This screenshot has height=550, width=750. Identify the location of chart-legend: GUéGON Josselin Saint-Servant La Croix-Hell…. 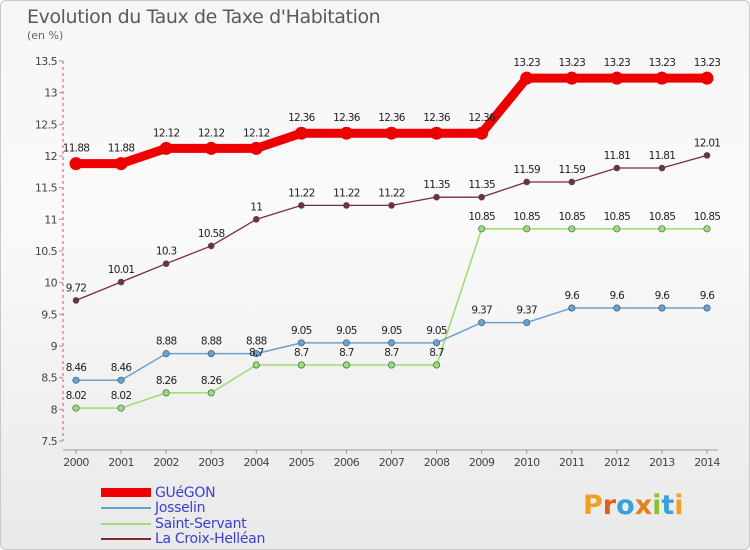
(183, 516).